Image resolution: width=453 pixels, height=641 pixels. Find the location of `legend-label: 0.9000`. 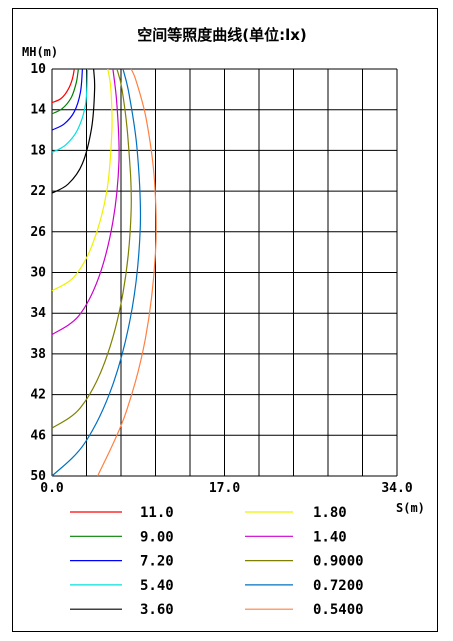

legend-label: 0.9000 is located at coordinates (338, 562).